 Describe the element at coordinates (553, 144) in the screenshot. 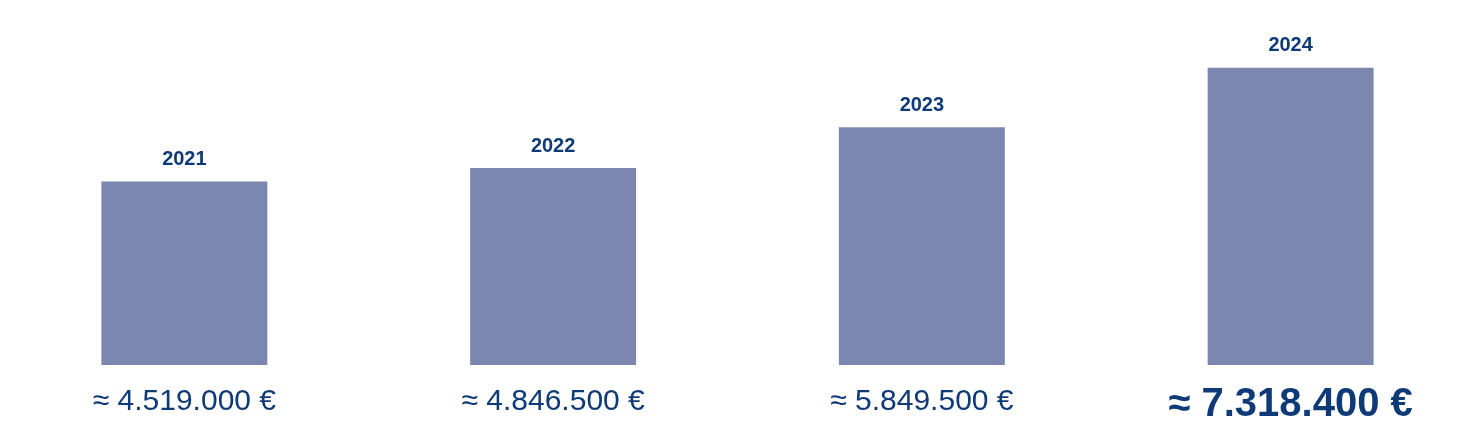

I see `x-tick-label: 2022` at that location.